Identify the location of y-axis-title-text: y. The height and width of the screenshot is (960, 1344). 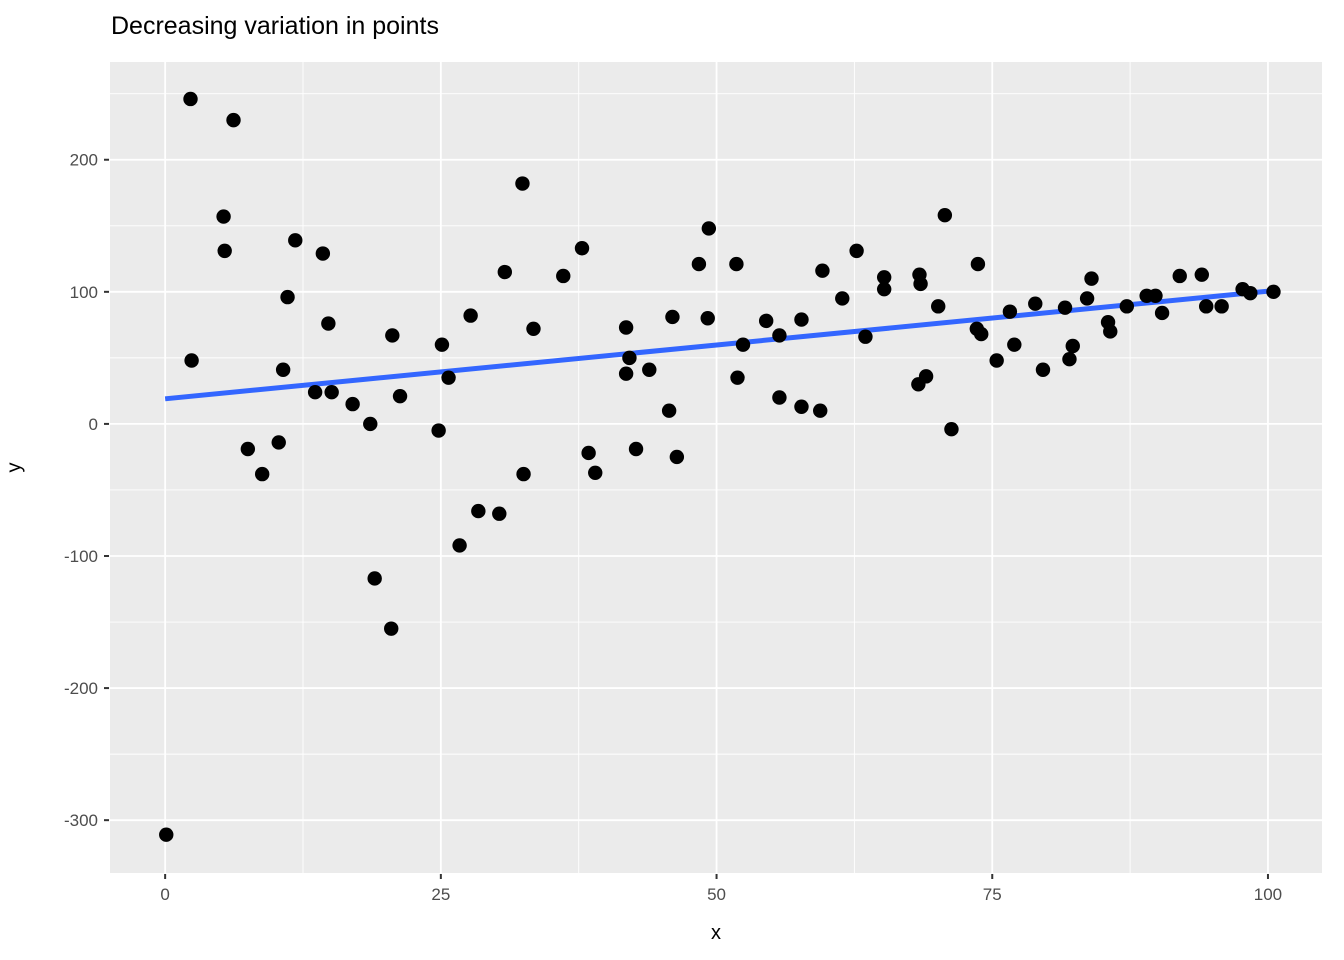
(14, 467).